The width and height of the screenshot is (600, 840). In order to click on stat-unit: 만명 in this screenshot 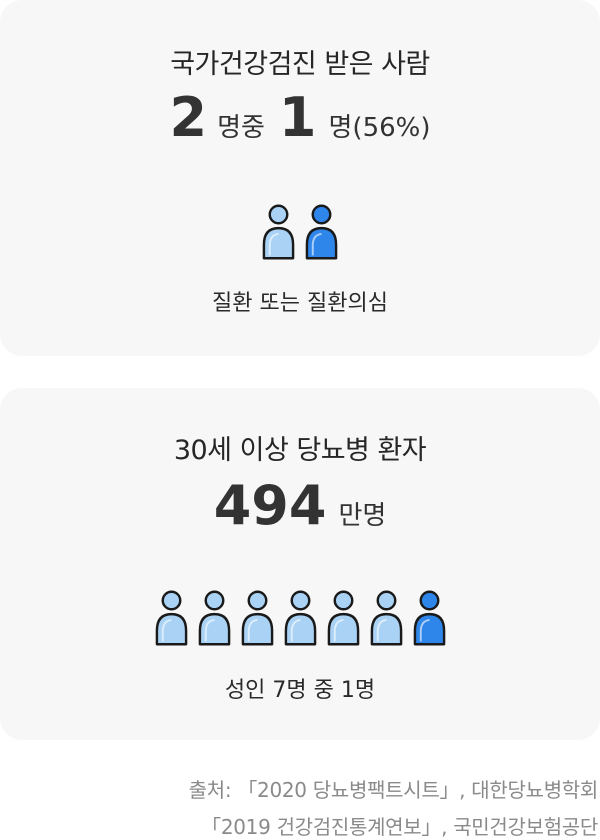, I will do `click(362, 516)`.